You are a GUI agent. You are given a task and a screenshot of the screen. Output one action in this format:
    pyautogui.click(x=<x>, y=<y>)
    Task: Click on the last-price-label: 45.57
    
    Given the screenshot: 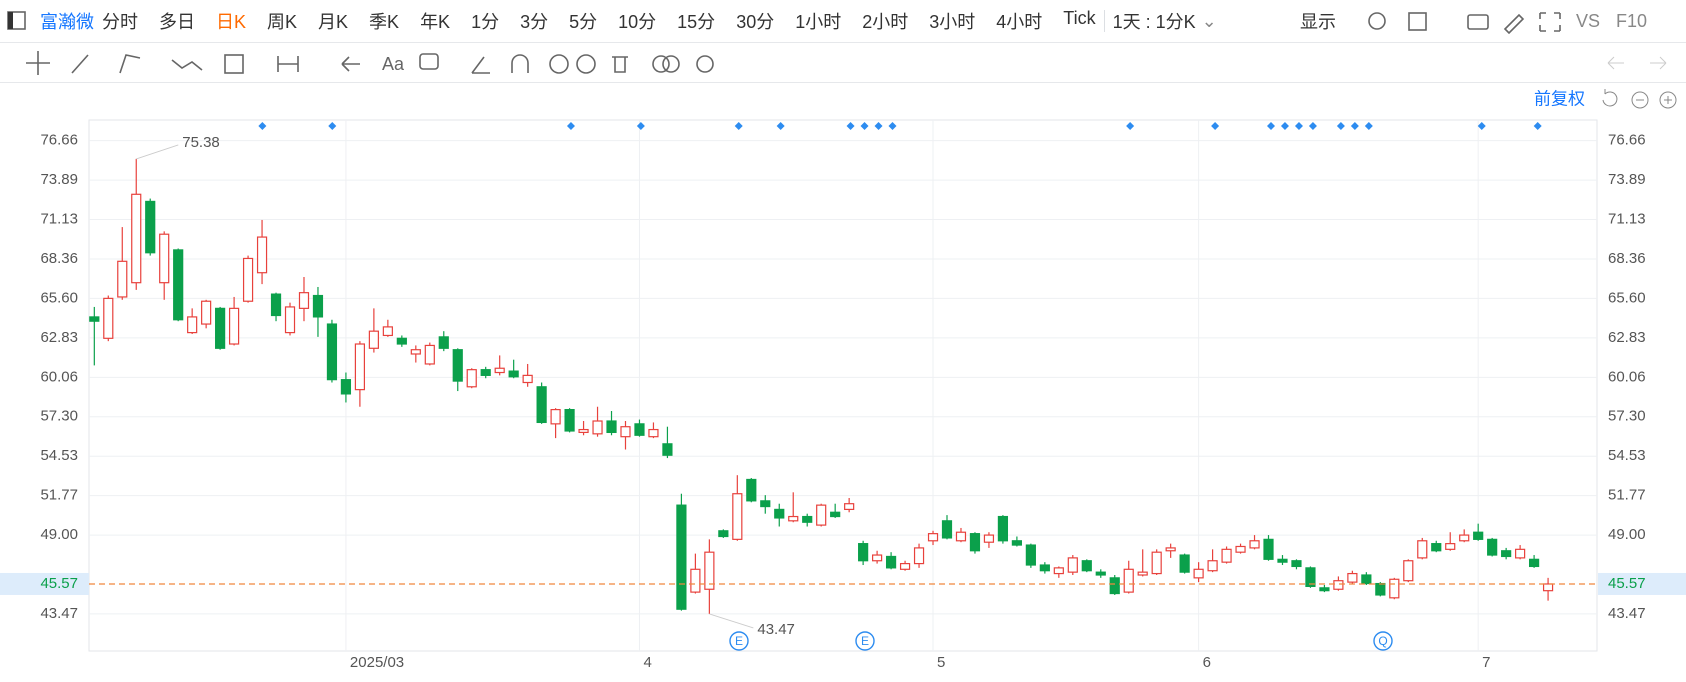 What is the action you would take?
    pyautogui.click(x=59, y=583)
    